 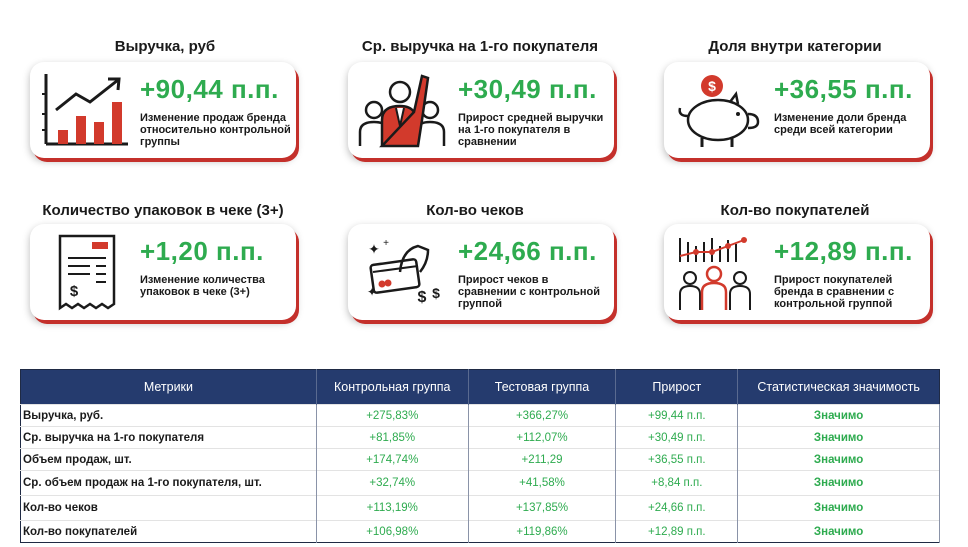 I want to click on column-header: Метрики, so click(x=168, y=387).